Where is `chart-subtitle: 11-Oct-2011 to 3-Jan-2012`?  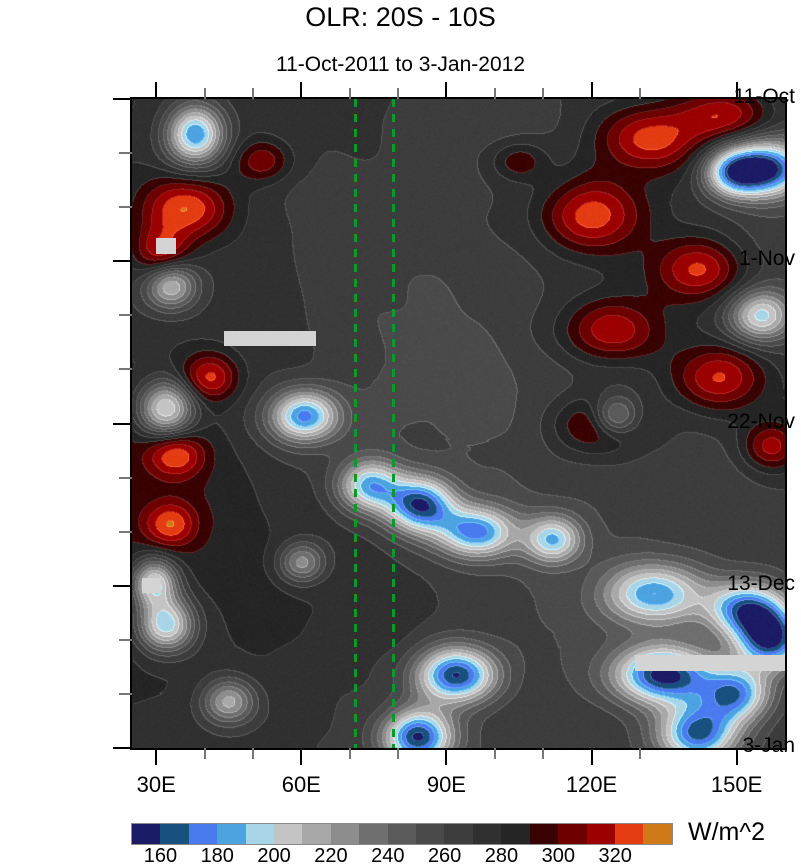
chart-subtitle: 11-Oct-2011 to 3-Jan-2012 is located at coordinates (400, 64).